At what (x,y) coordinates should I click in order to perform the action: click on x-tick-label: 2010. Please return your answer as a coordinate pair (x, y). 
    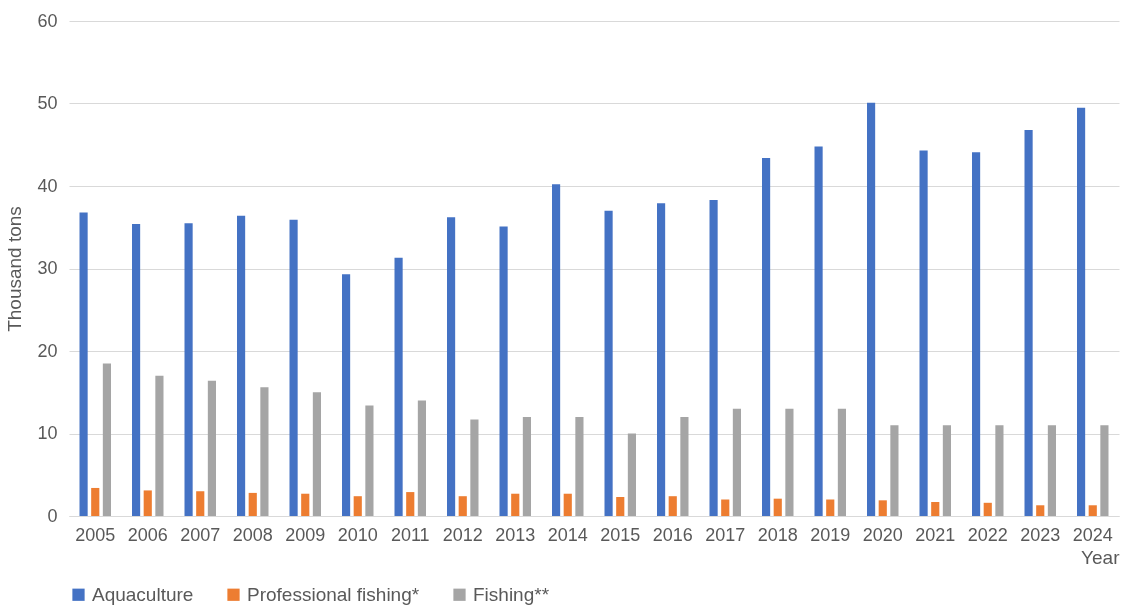
    Looking at the image, I should click on (357, 534).